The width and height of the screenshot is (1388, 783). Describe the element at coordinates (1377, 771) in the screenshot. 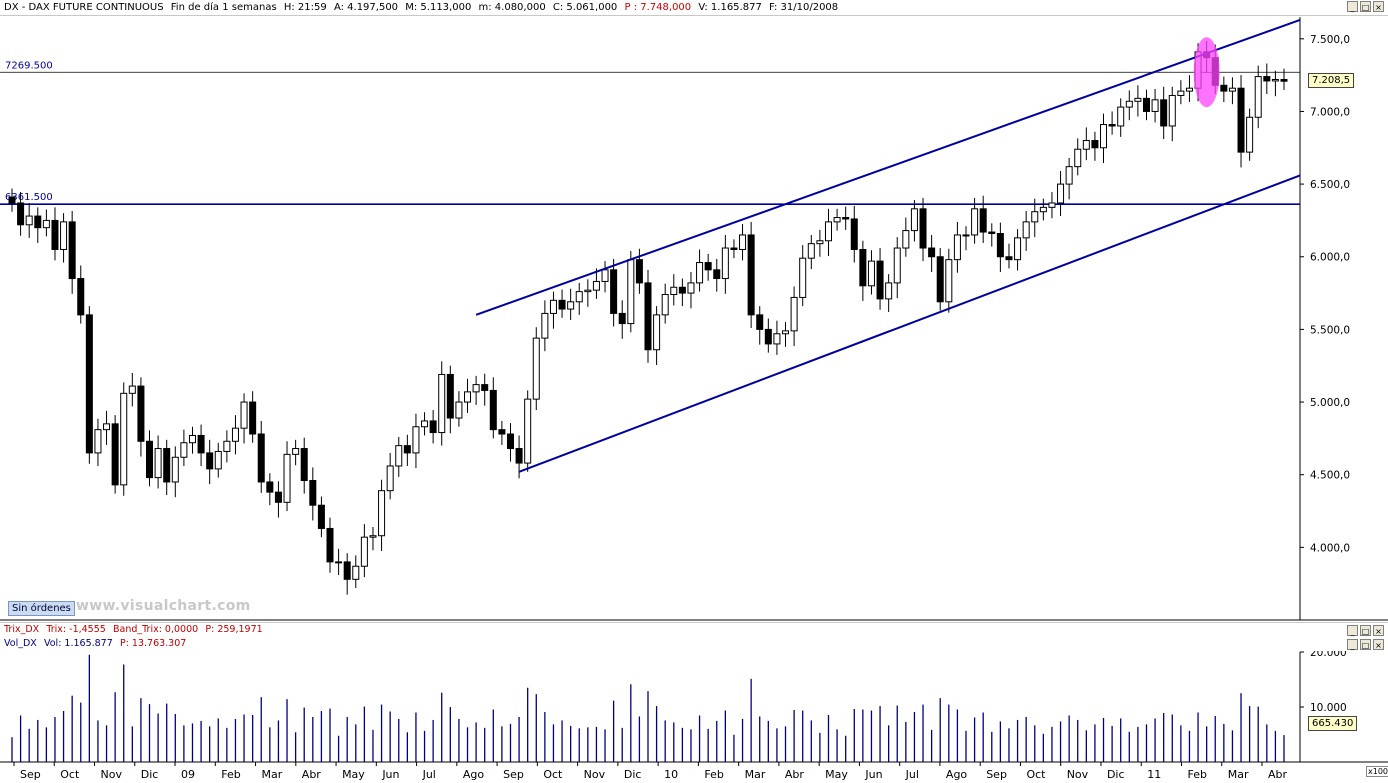

I see `volume-scale-label: x100` at that location.